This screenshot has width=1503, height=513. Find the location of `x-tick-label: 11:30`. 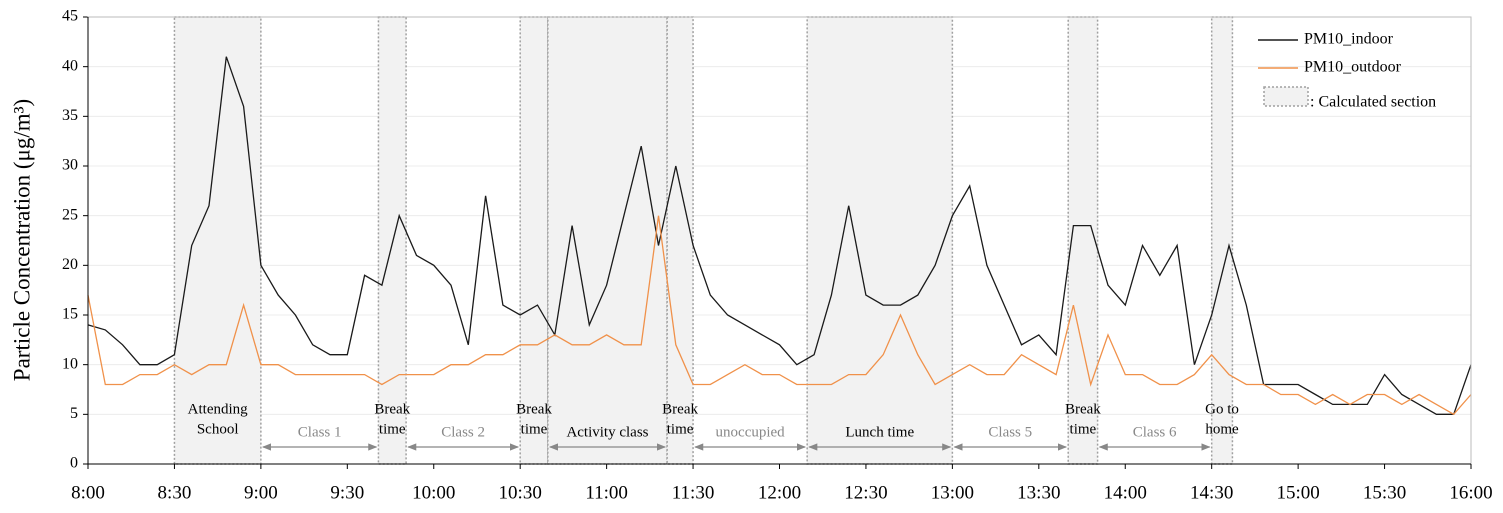

x-tick-label: 11:30 is located at coordinates (693, 492).